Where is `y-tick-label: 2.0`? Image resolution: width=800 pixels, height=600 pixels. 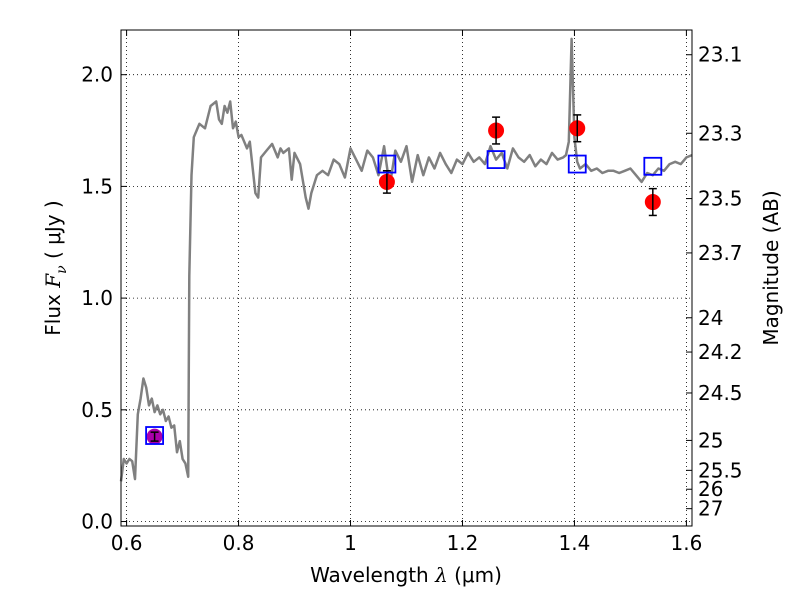 y-tick-label: 2.0 is located at coordinates (97, 75).